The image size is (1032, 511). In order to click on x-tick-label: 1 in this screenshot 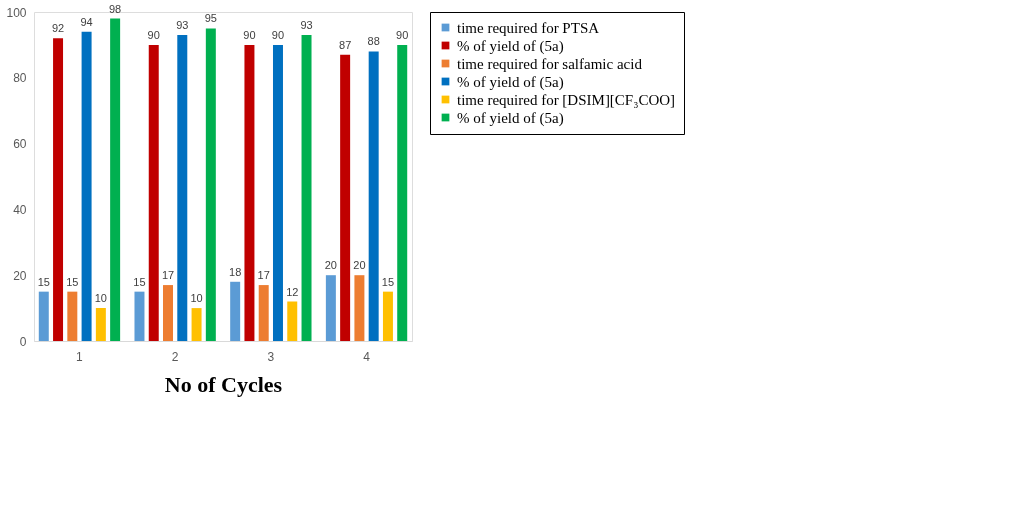, I will do `click(80, 356)`.